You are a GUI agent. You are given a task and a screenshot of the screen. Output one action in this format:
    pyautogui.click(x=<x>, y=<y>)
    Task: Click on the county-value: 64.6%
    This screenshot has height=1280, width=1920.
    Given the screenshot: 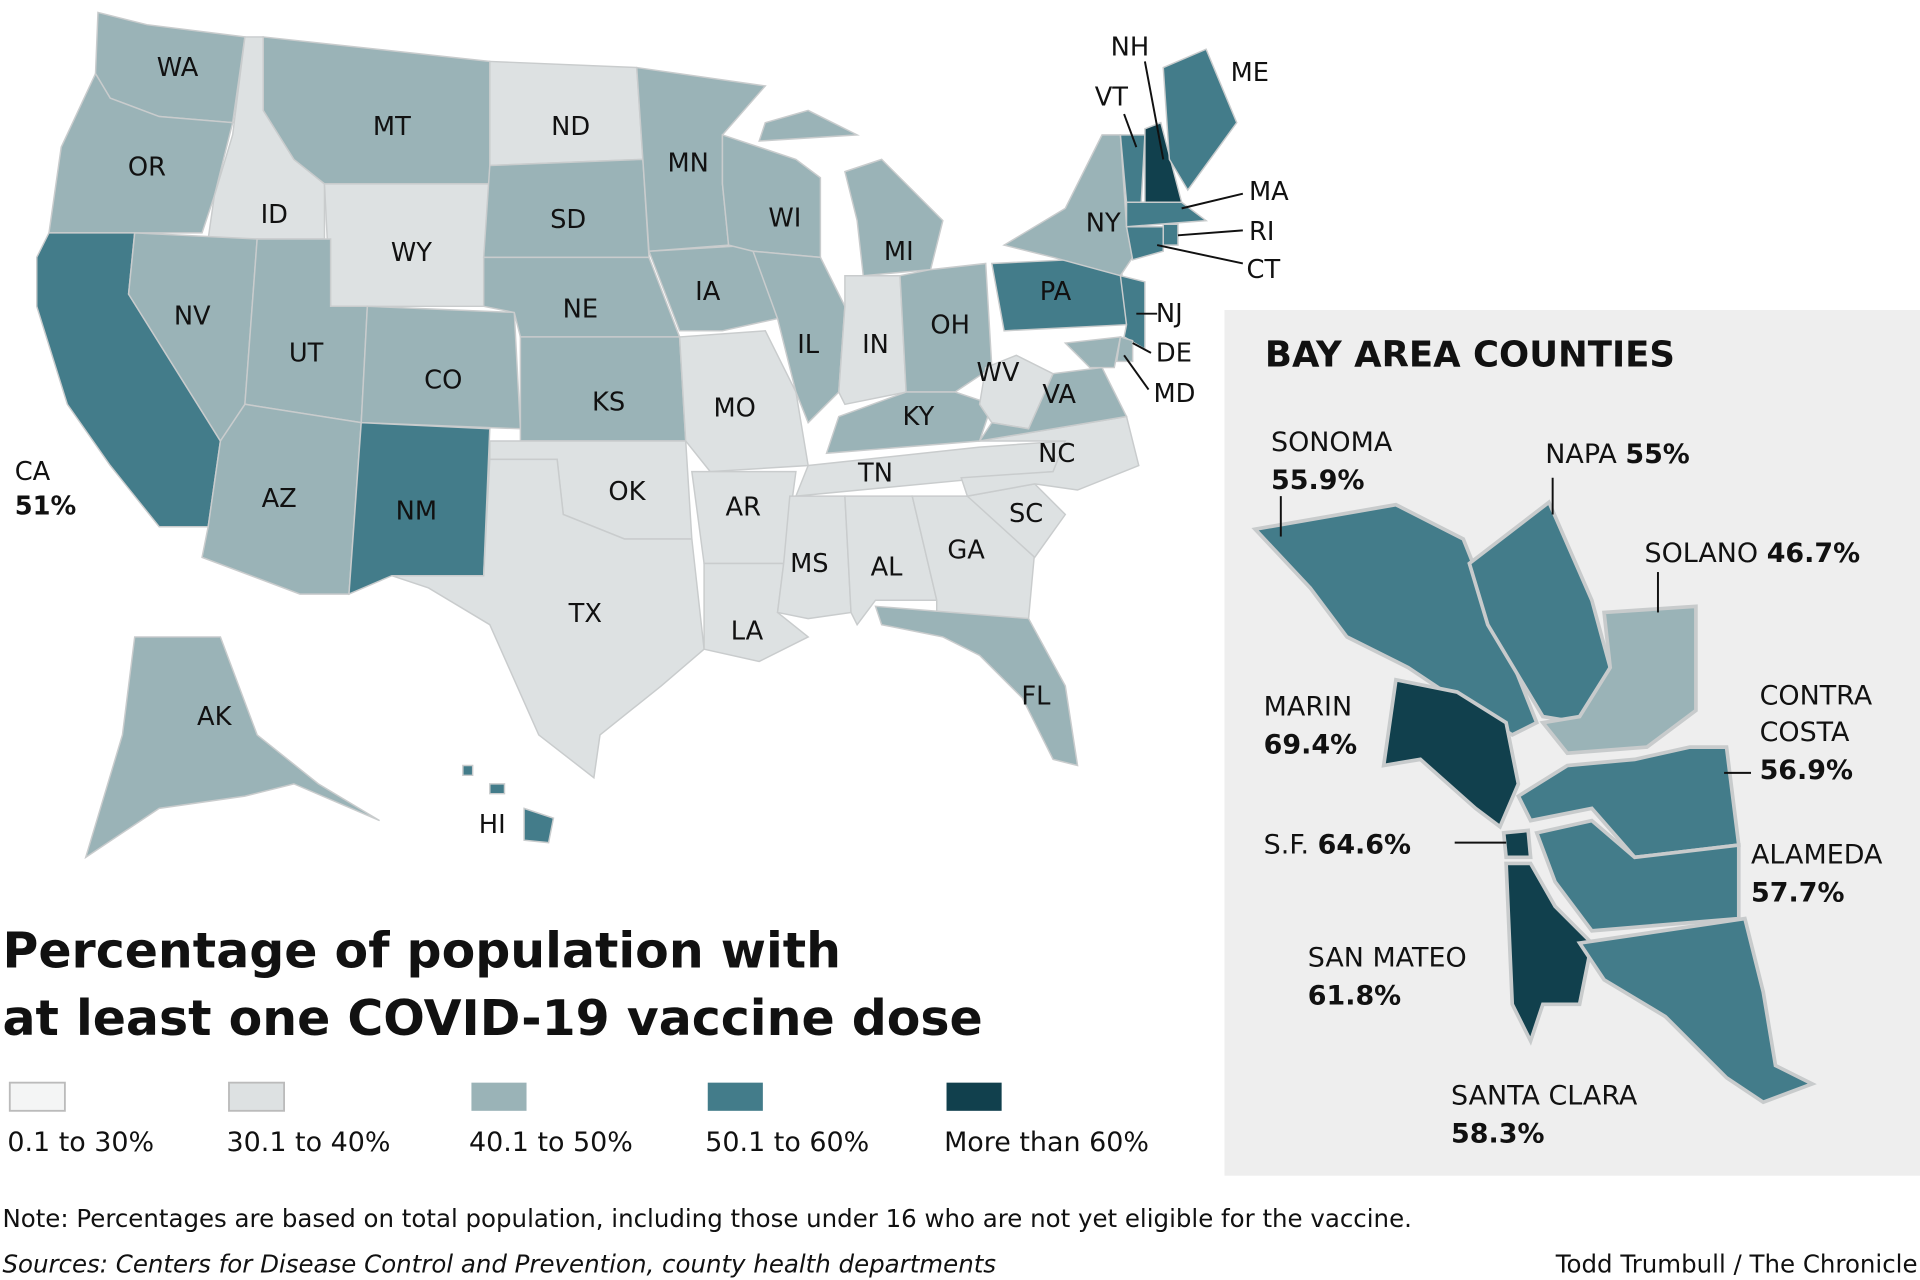 What is the action you would take?
    pyautogui.click(x=1364, y=845)
    